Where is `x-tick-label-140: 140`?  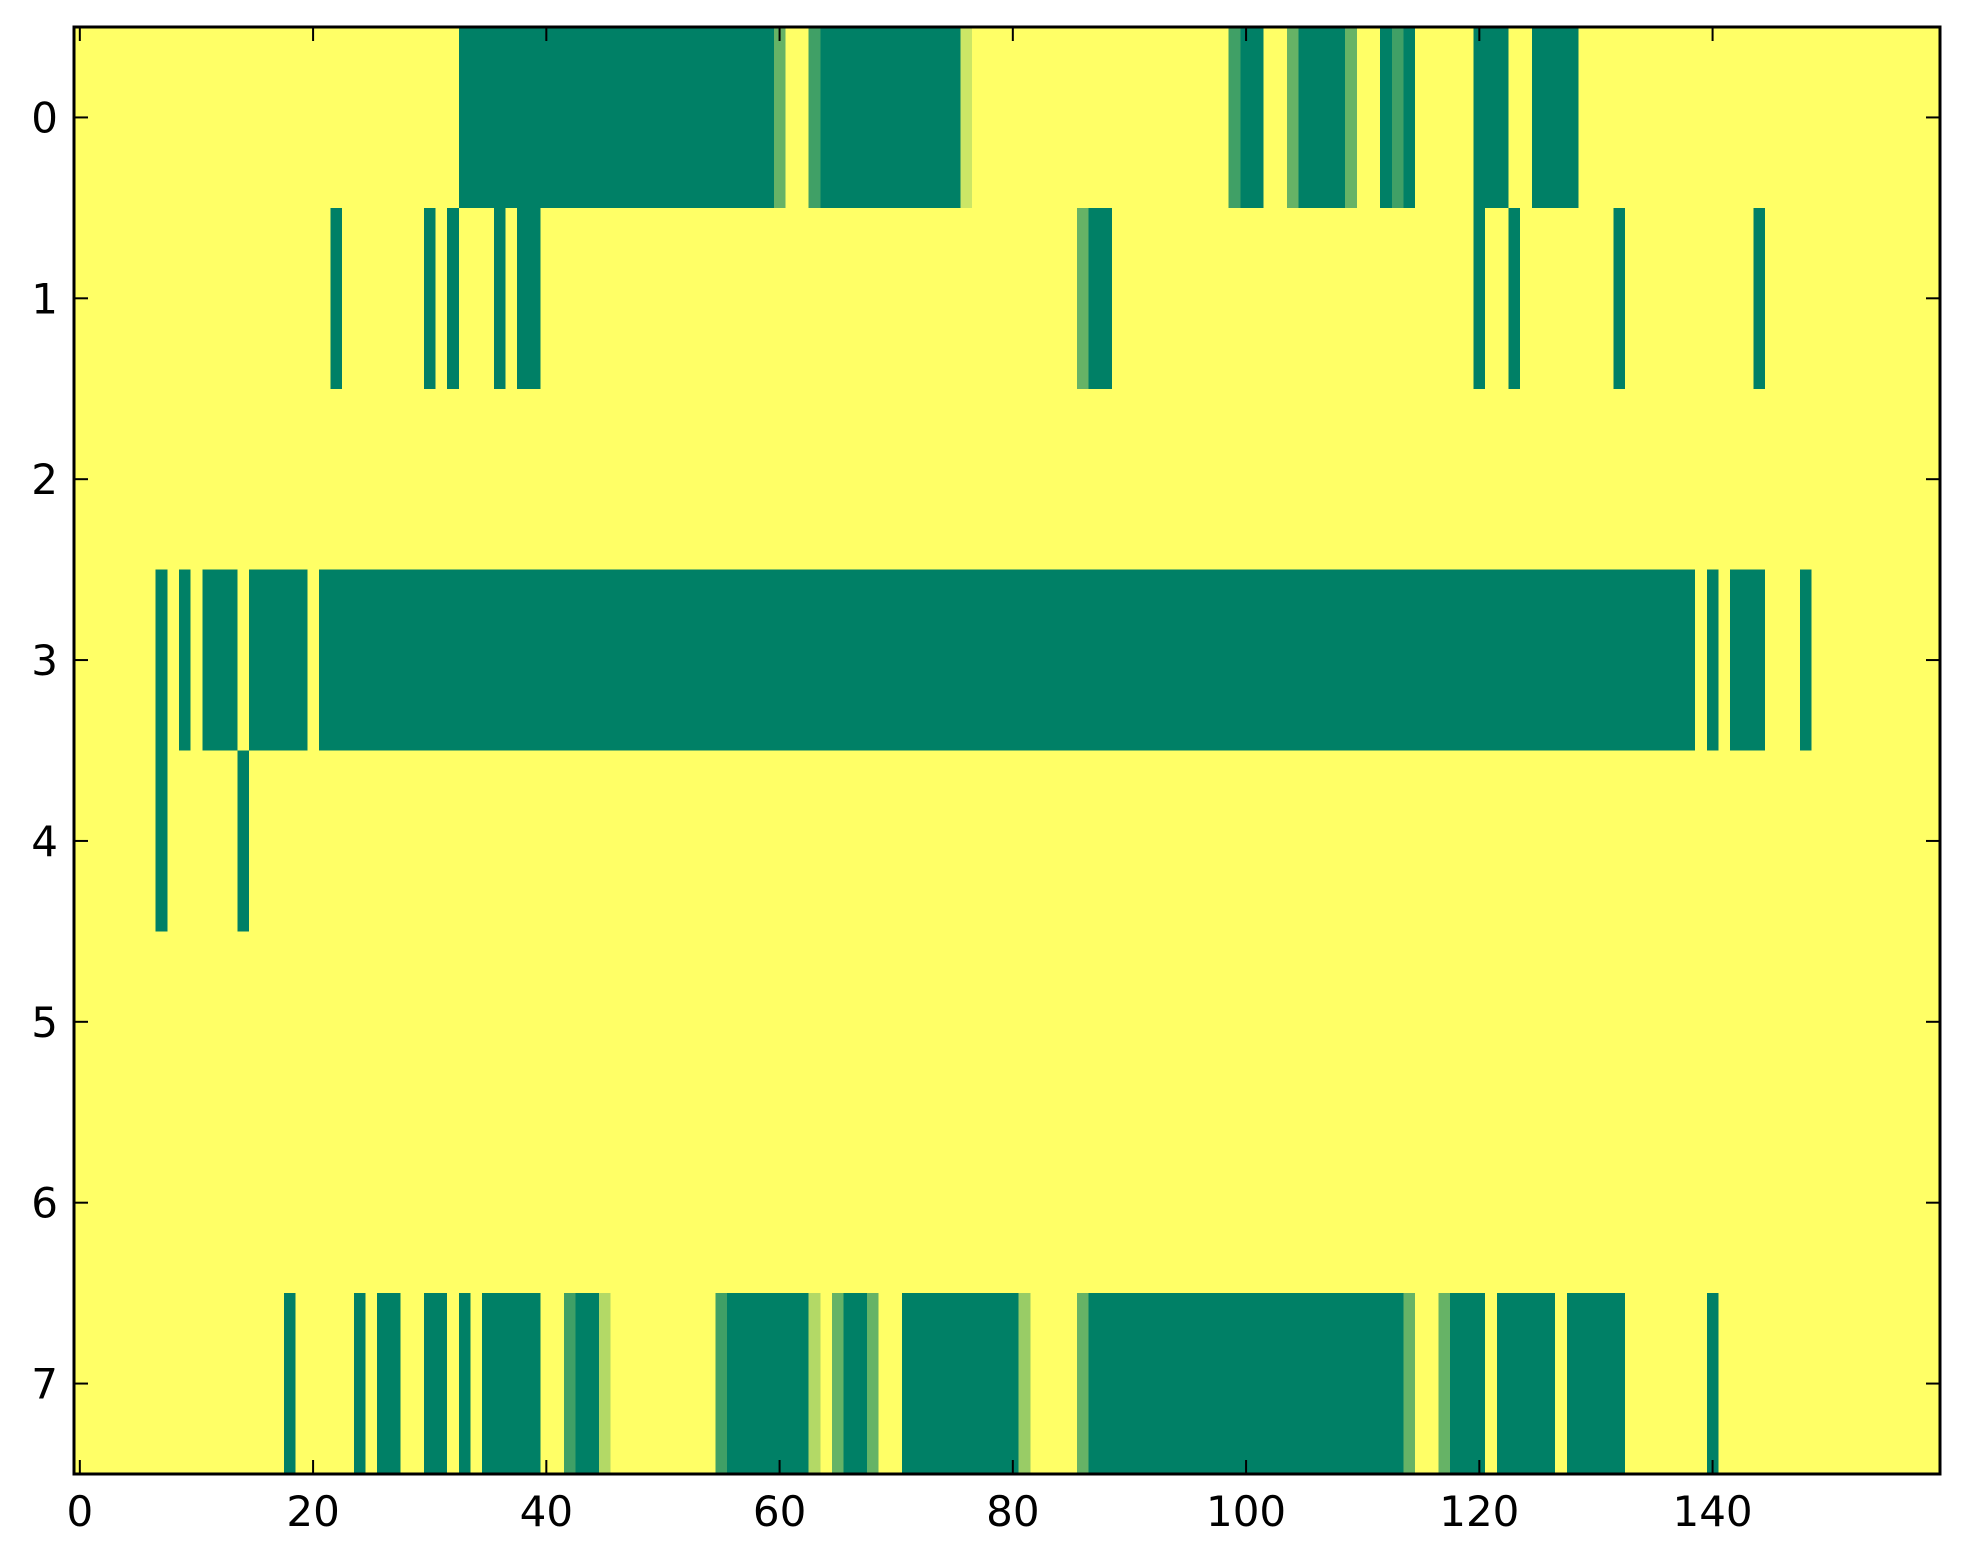 x-tick-label-140: 140 is located at coordinates (1712, 1511).